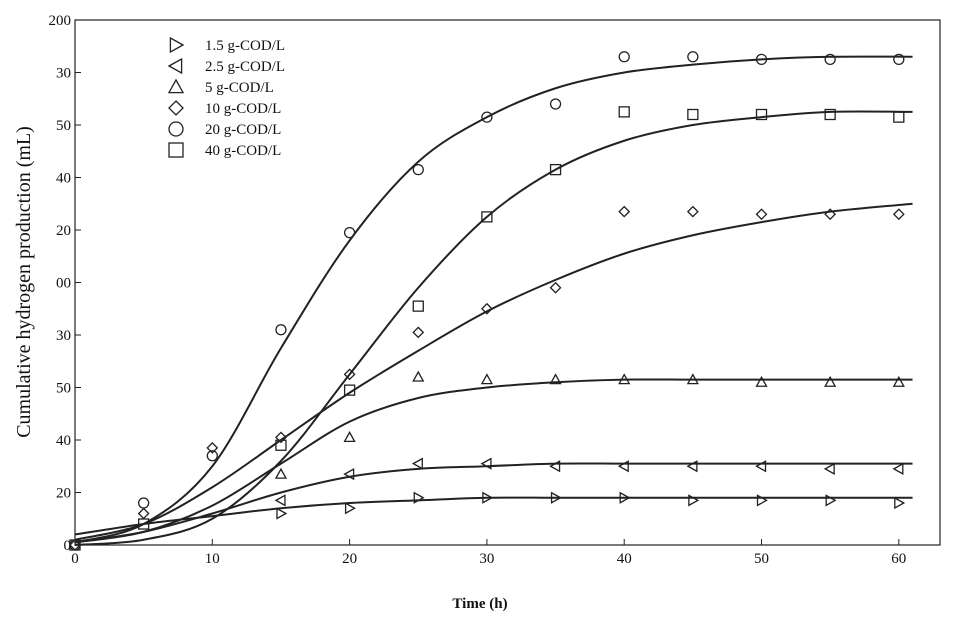 This screenshot has width=962, height=642. I want to click on y-tick-label: 00, so click(63, 284).